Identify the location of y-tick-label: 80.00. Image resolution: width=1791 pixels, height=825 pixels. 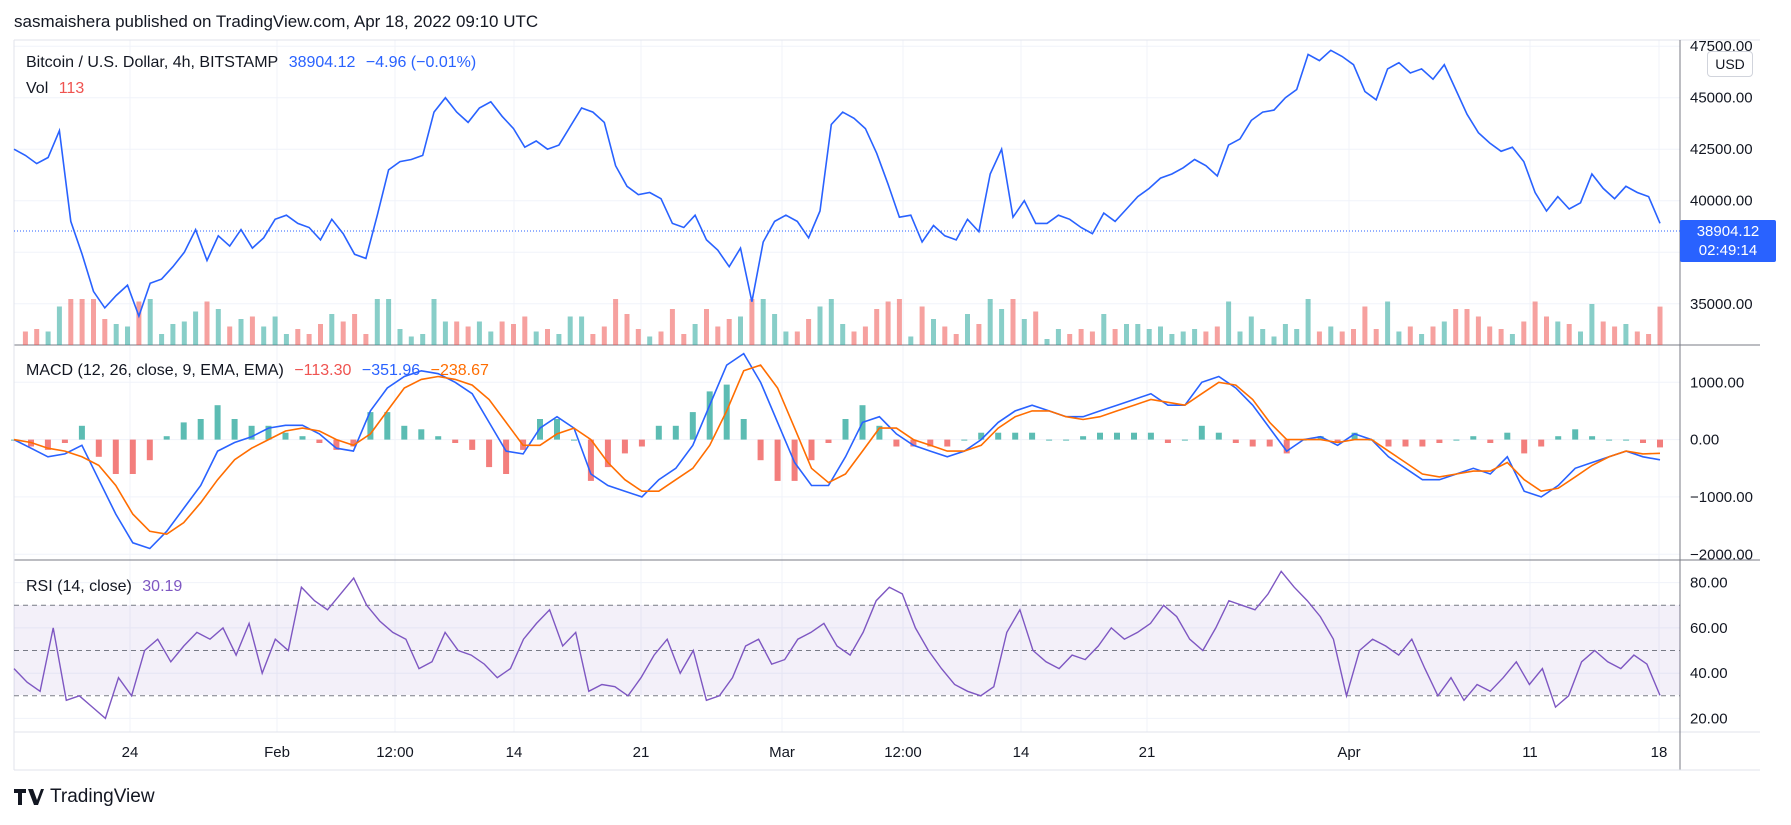
(1709, 583).